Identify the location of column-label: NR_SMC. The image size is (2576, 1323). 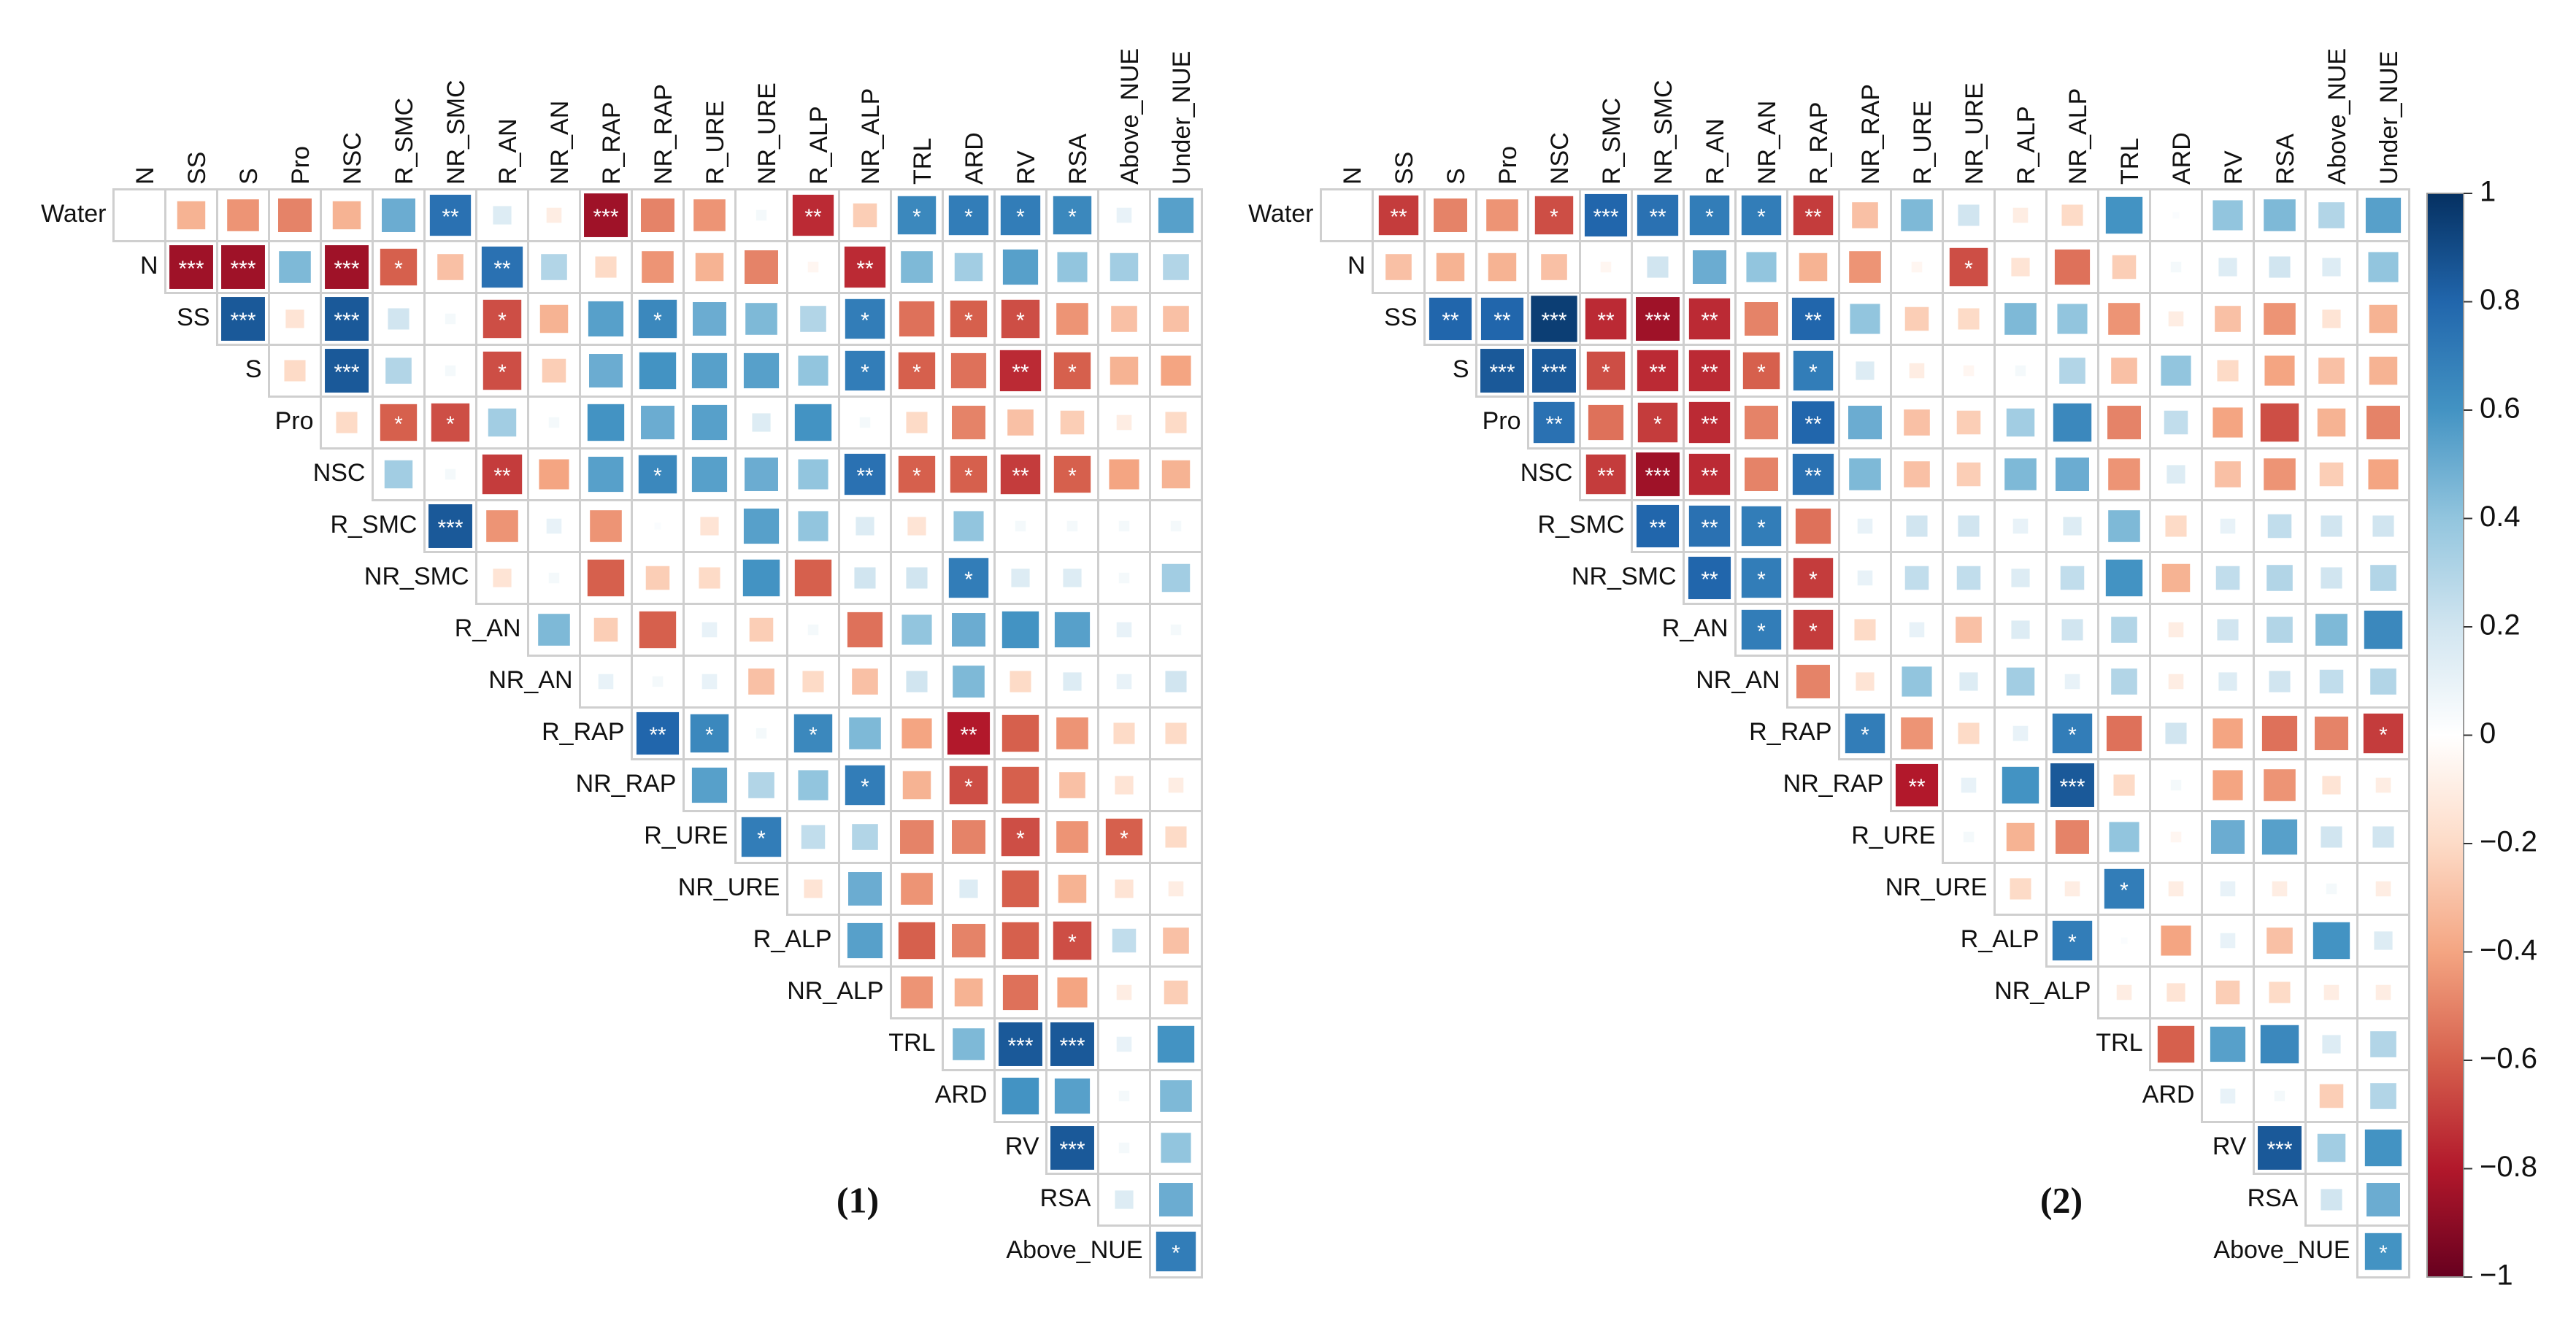
(456, 132).